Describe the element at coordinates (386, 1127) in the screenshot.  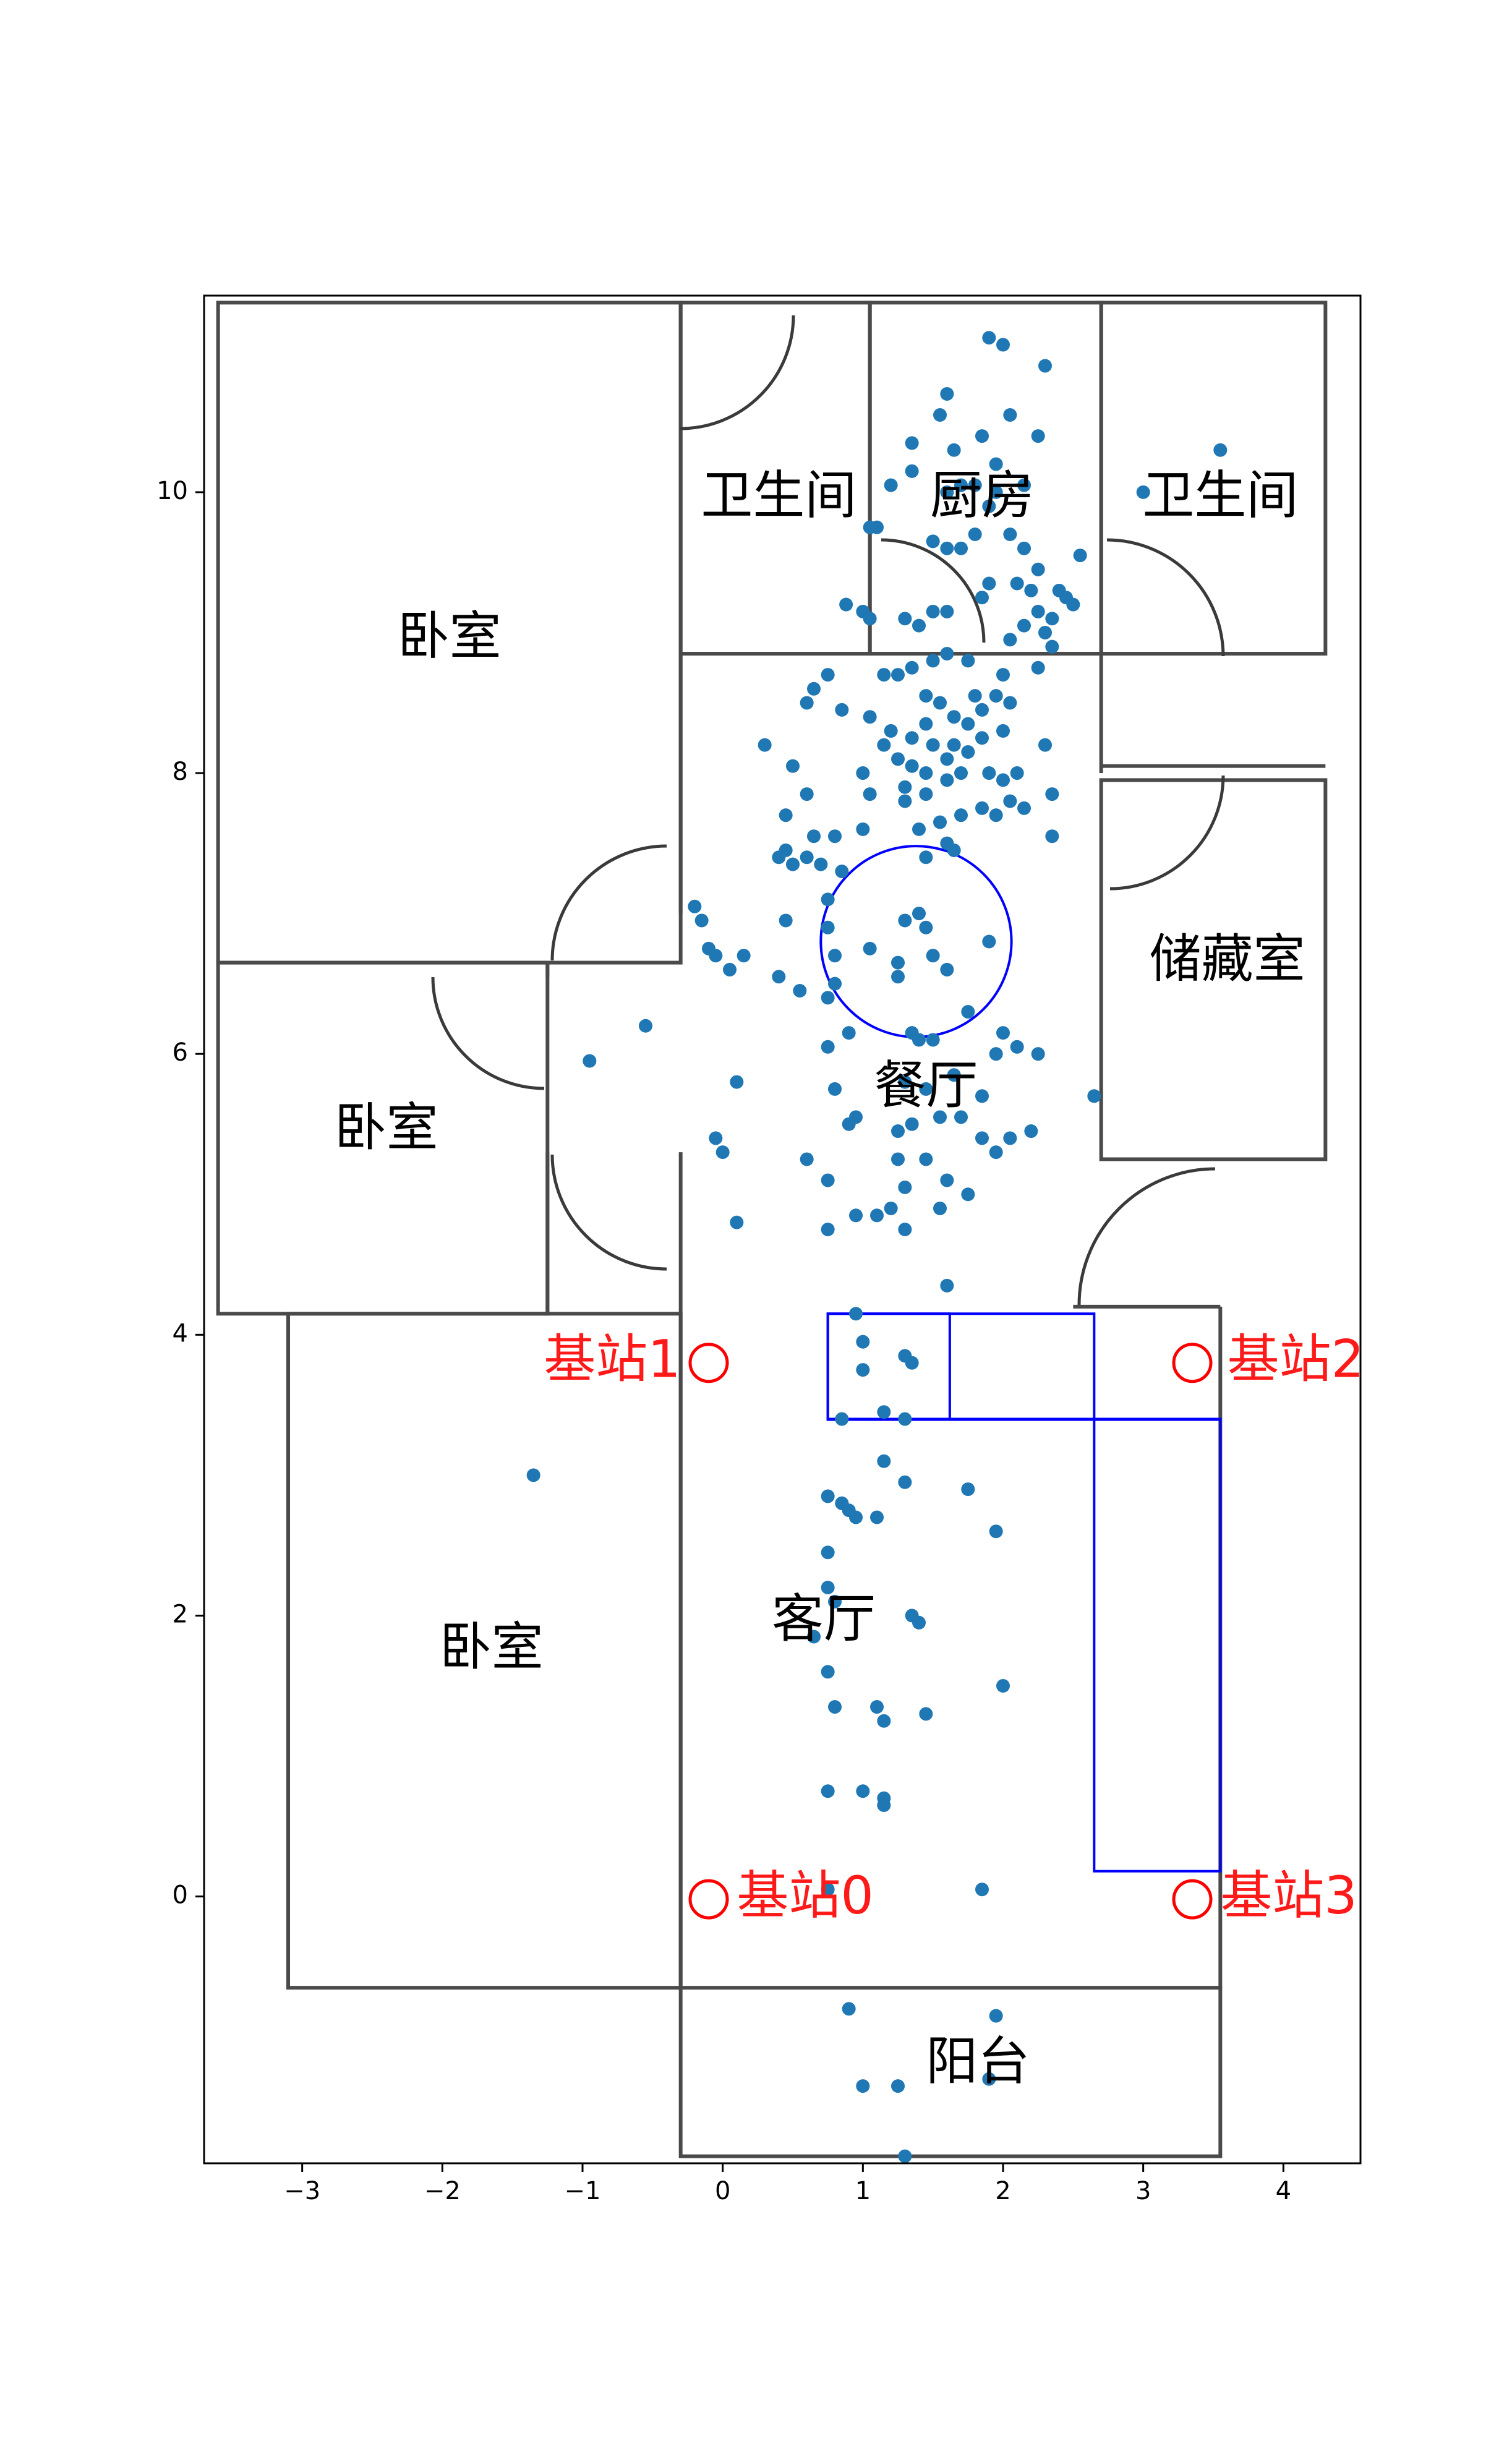
I see `room-label: 卧室` at that location.